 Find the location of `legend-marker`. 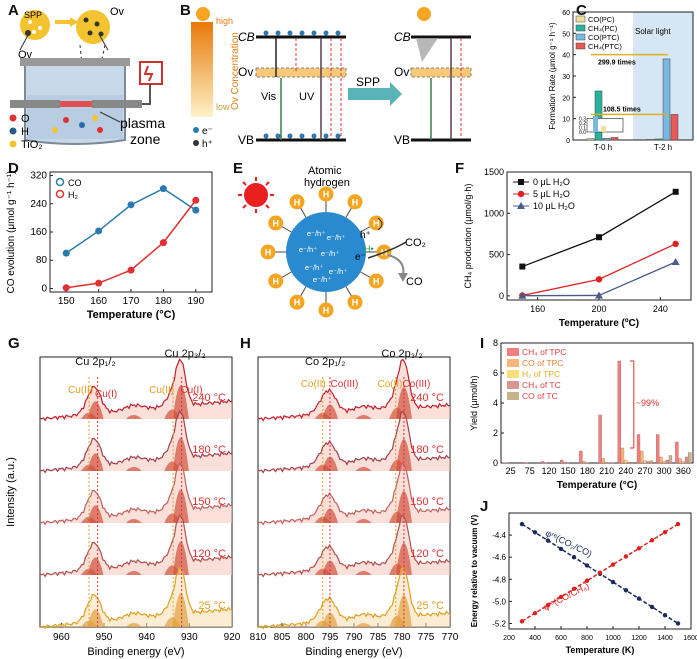

legend-marker is located at coordinates (521, 194).